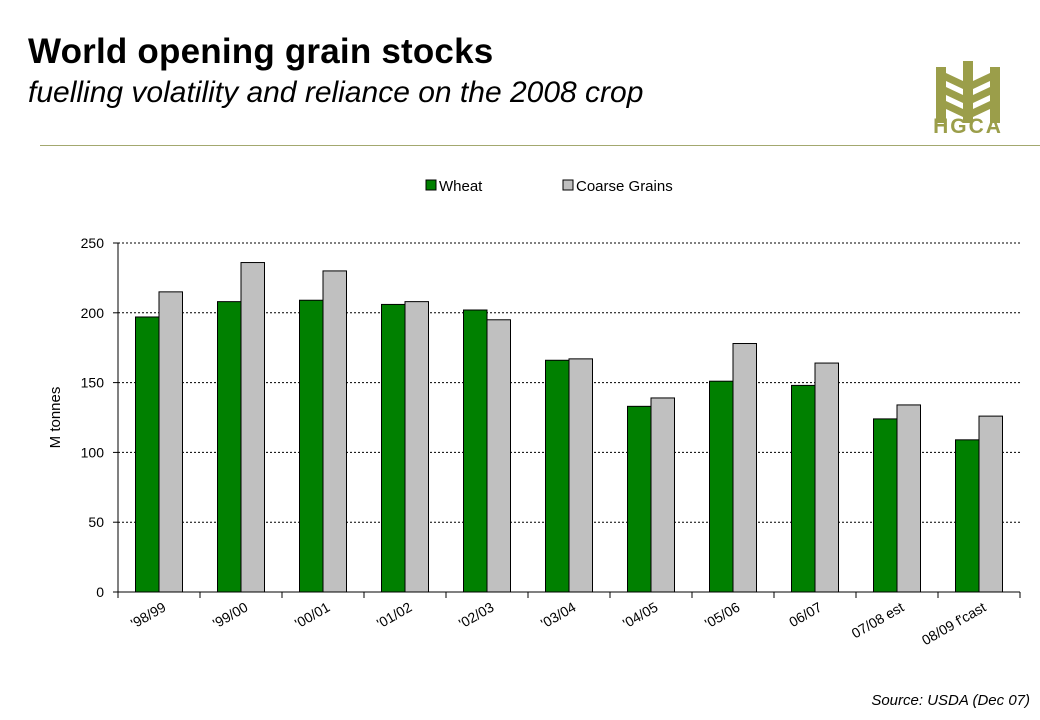 The image size is (1040, 720). Describe the element at coordinates (394, 615) in the screenshot. I see `x-tick-label: '01/02` at that location.